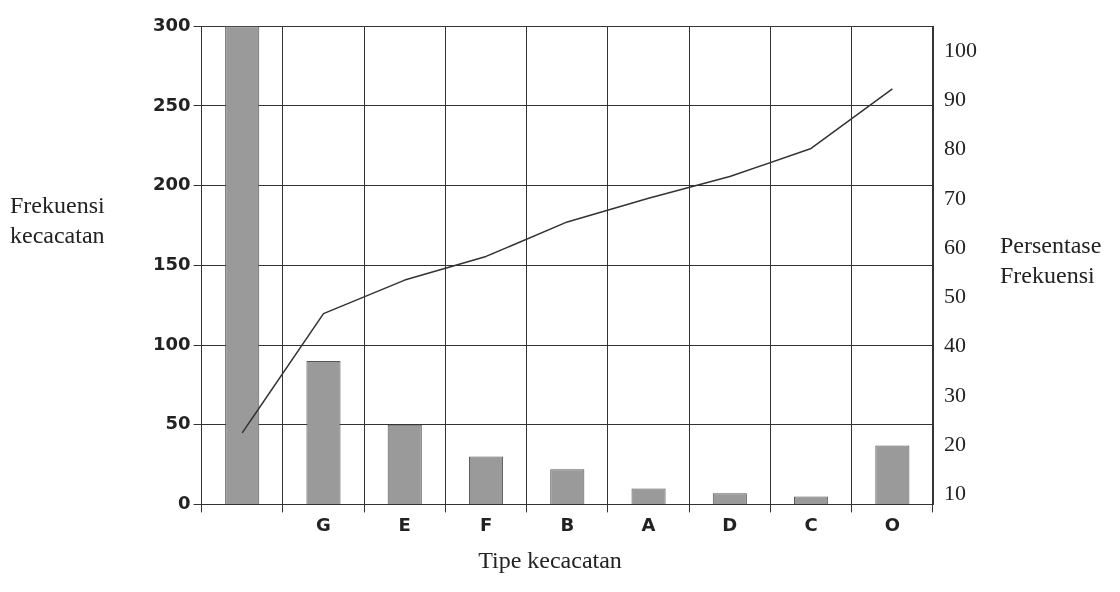 This screenshot has height=592, width=1120. I want to click on y-tick-label: 200, so click(172, 184).